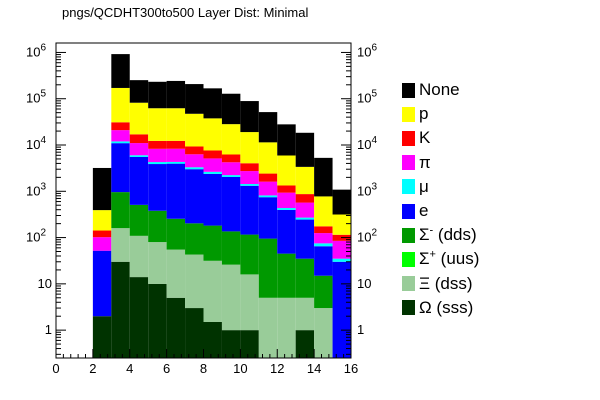  I want to click on legend-label: Σ- (dds), so click(448, 234).